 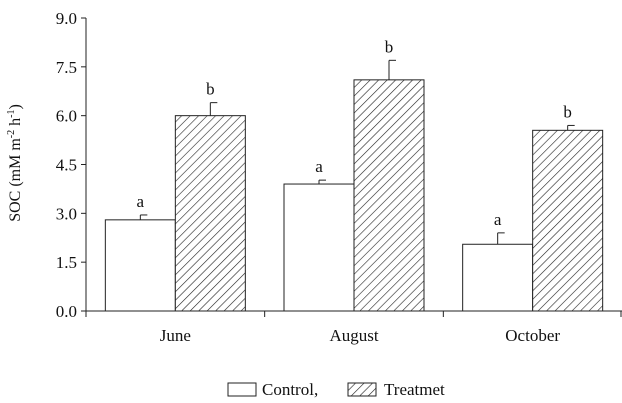 I want to click on legend-label-treatment: Treatmet, so click(x=414, y=389).